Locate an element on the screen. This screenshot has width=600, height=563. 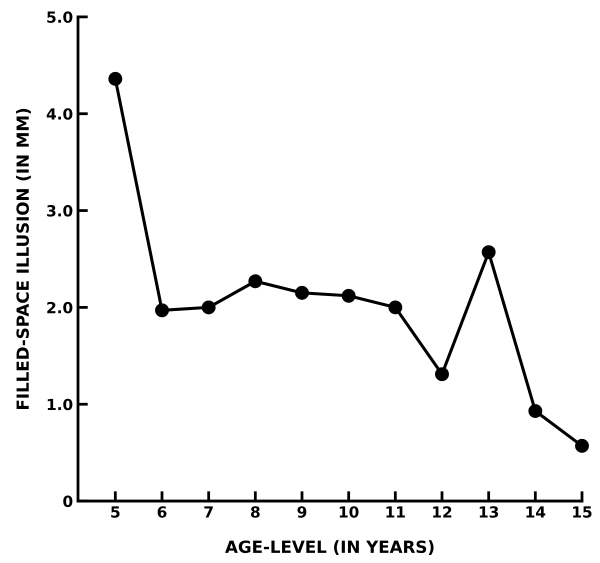
y-tick-label: 1.0 is located at coordinates (60, 404).